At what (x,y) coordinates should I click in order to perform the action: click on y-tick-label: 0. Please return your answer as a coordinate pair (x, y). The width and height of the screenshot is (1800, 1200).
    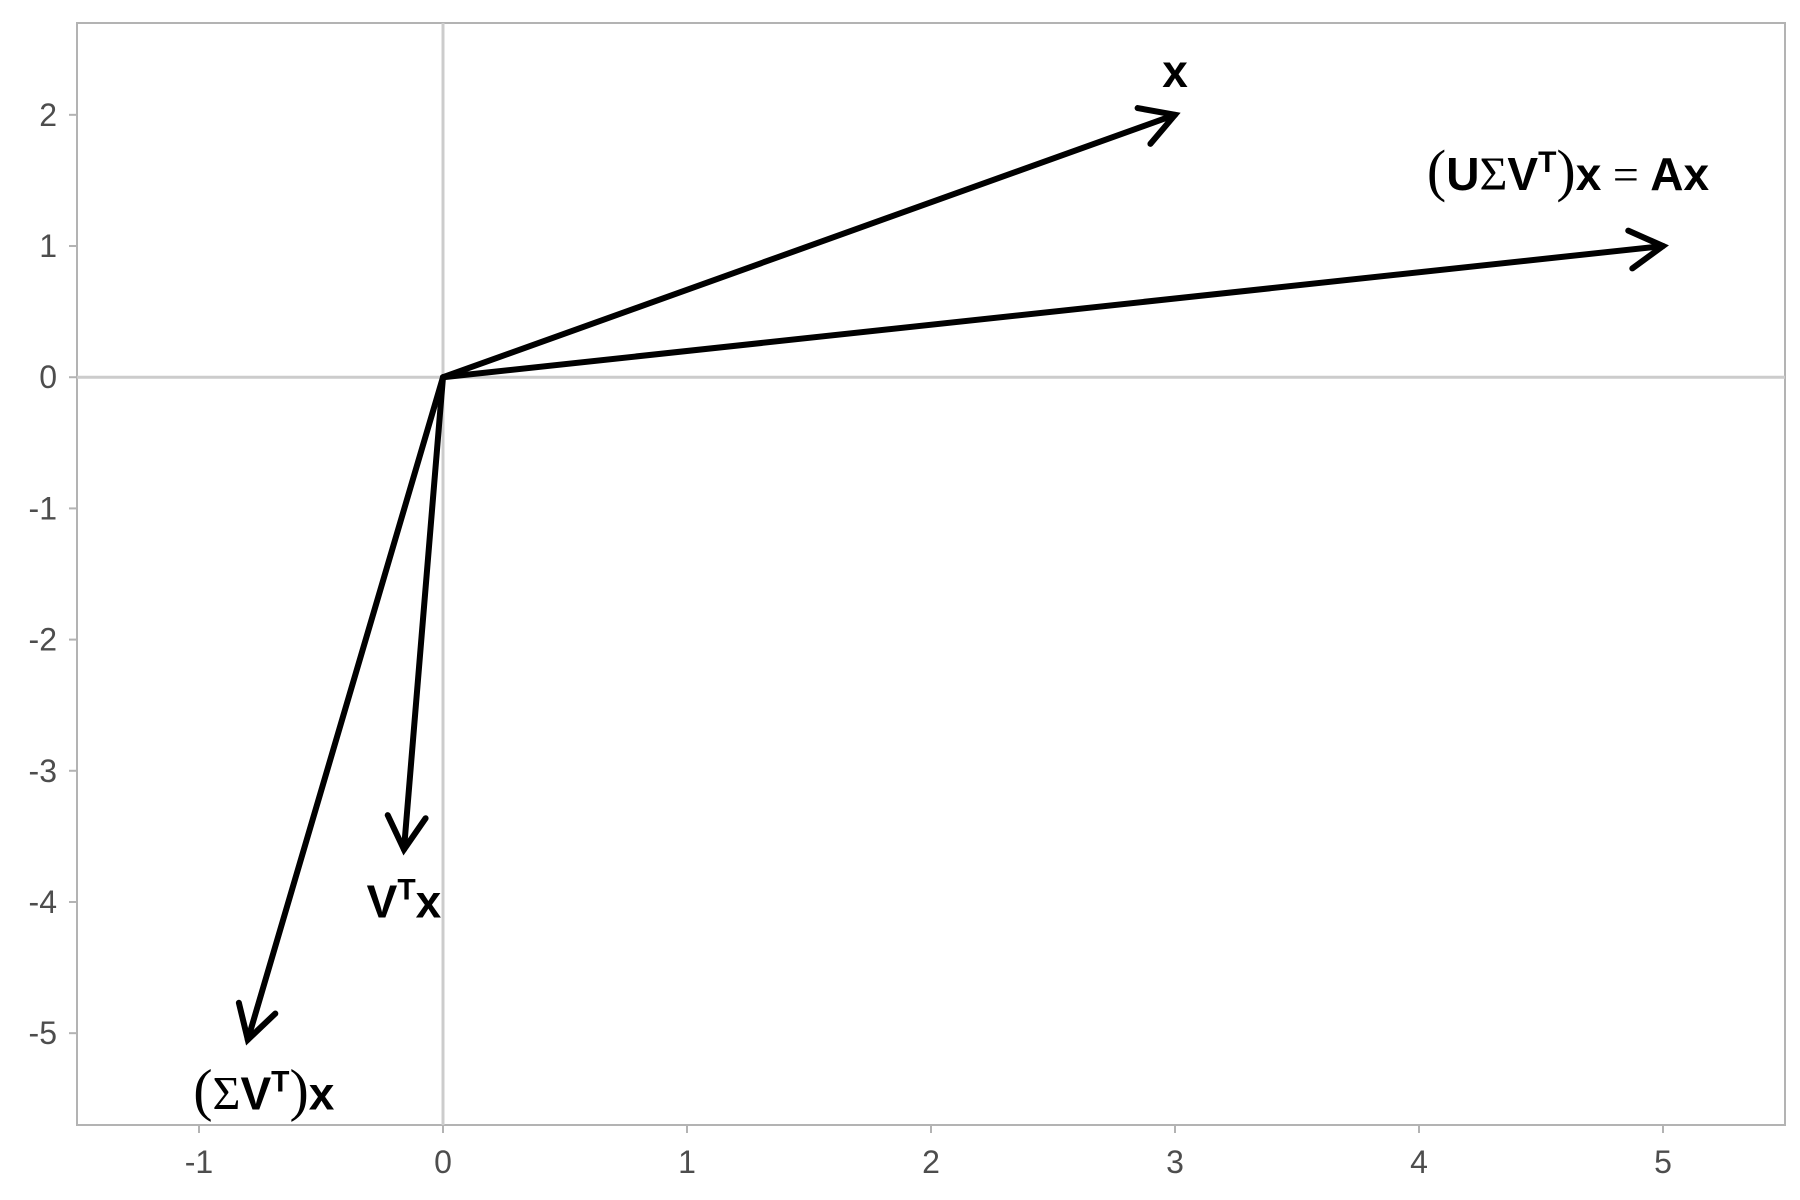
    Looking at the image, I should click on (48, 377).